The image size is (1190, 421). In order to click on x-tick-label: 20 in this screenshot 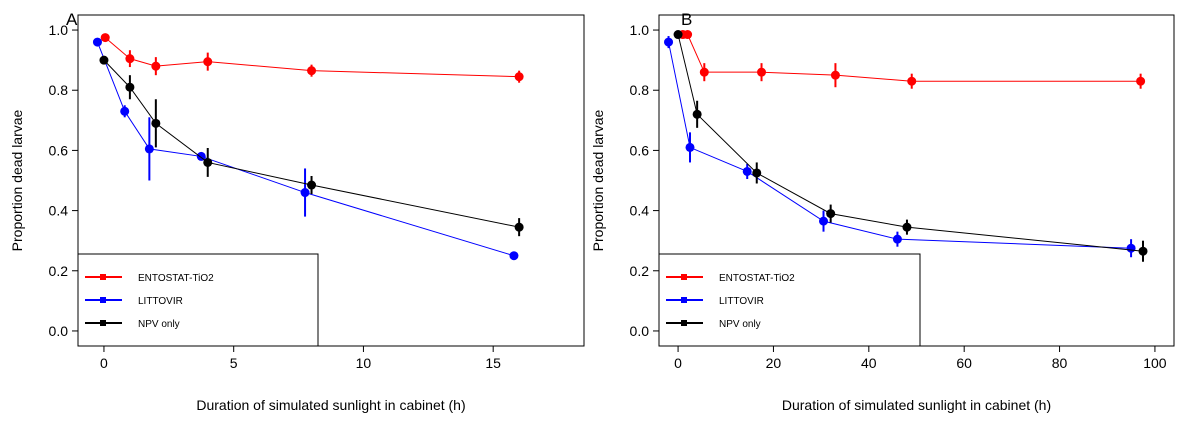, I will do `click(774, 363)`.